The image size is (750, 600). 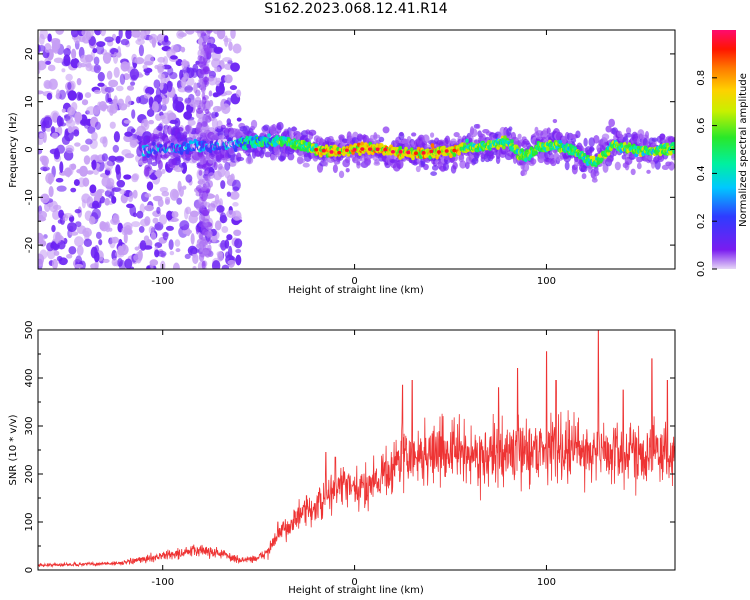 What do you see at coordinates (701, 173) in the screenshot?
I see `colorbar-tick-label: 0.4` at bounding box center [701, 173].